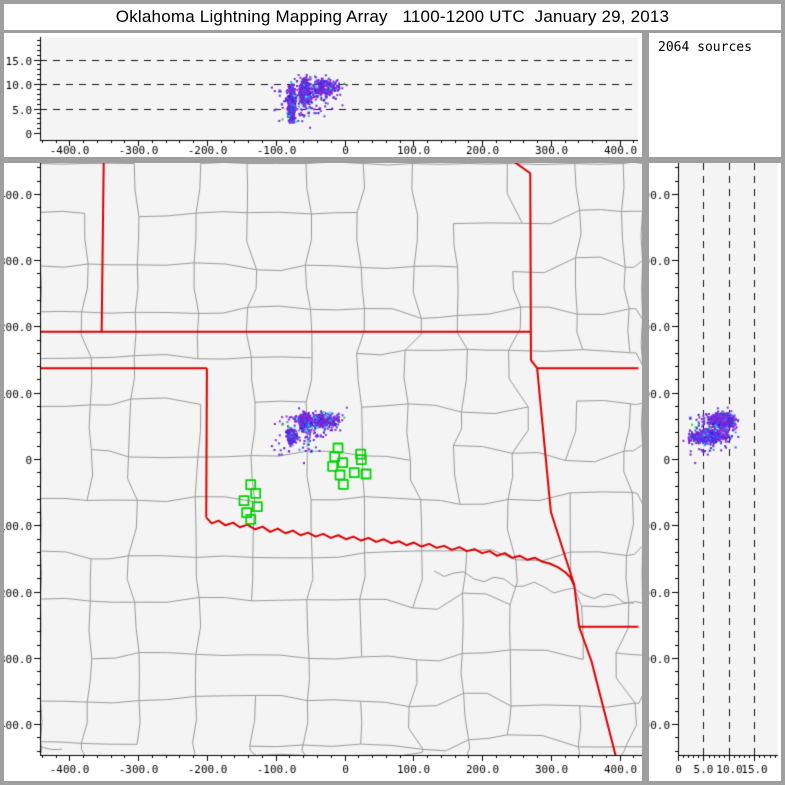 The image size is (785, 785). I want to click on panel-altitude-vs-eastwest, so click(323, 95).